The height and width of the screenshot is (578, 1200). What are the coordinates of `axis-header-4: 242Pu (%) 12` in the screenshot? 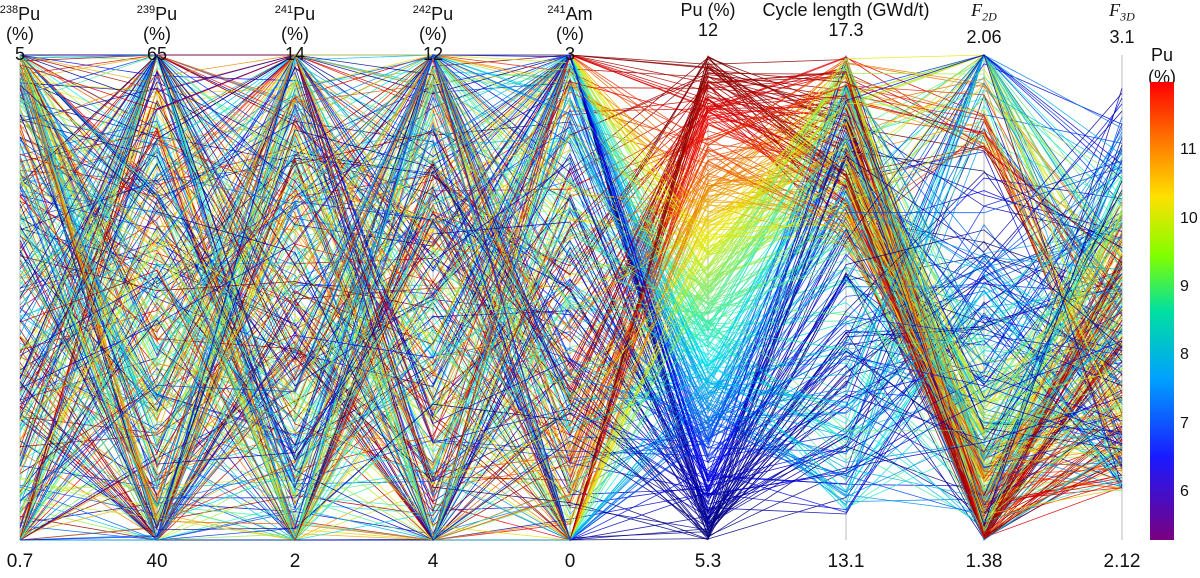 It's located at (433, 32).